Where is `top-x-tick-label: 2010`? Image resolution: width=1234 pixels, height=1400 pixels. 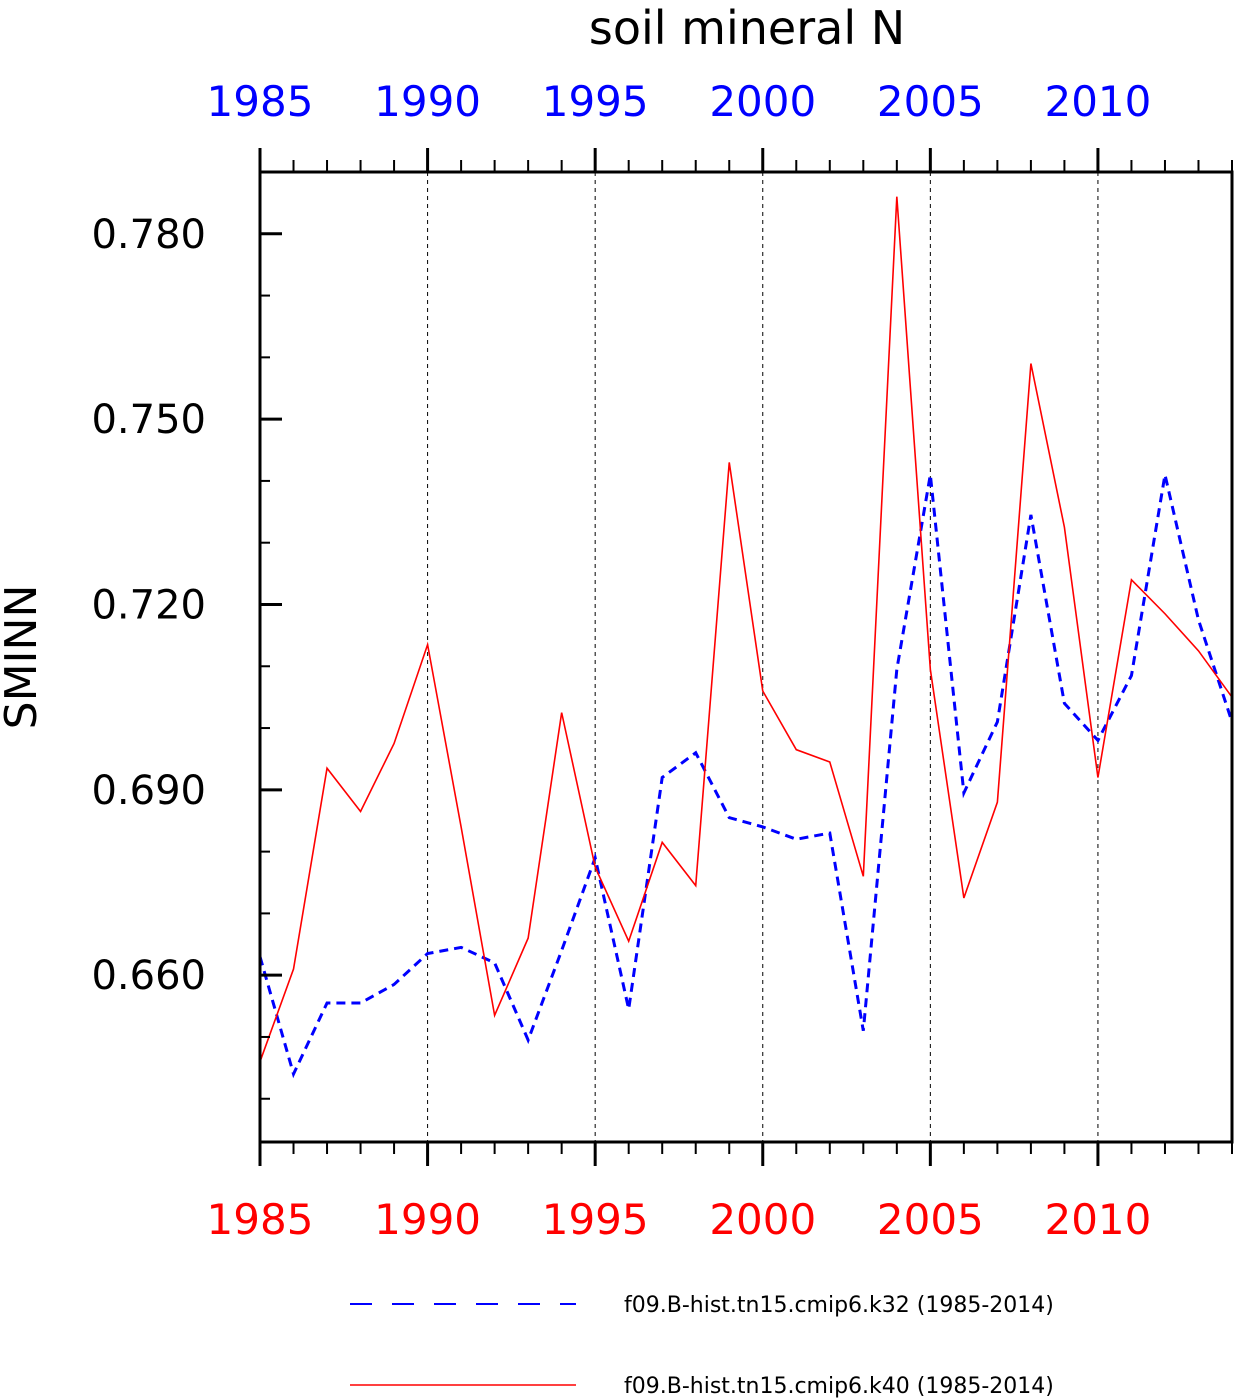 top-x-tick-label: 2010 is located at coordinates (1097, 101).